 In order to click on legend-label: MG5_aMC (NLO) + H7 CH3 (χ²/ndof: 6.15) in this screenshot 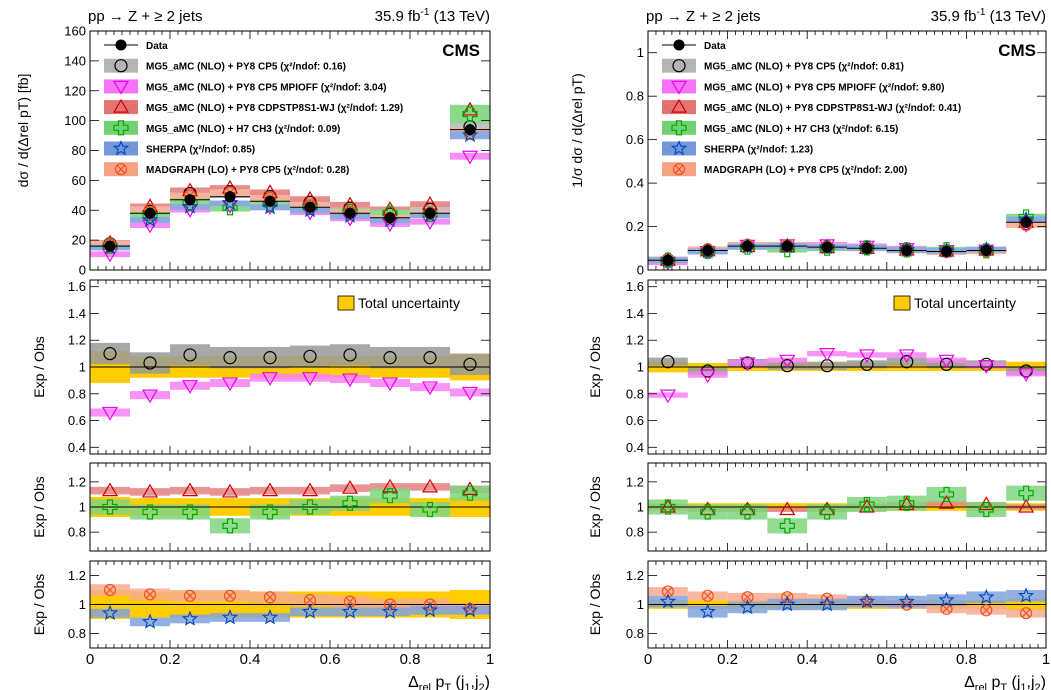, I will do `click(801, 129)`.